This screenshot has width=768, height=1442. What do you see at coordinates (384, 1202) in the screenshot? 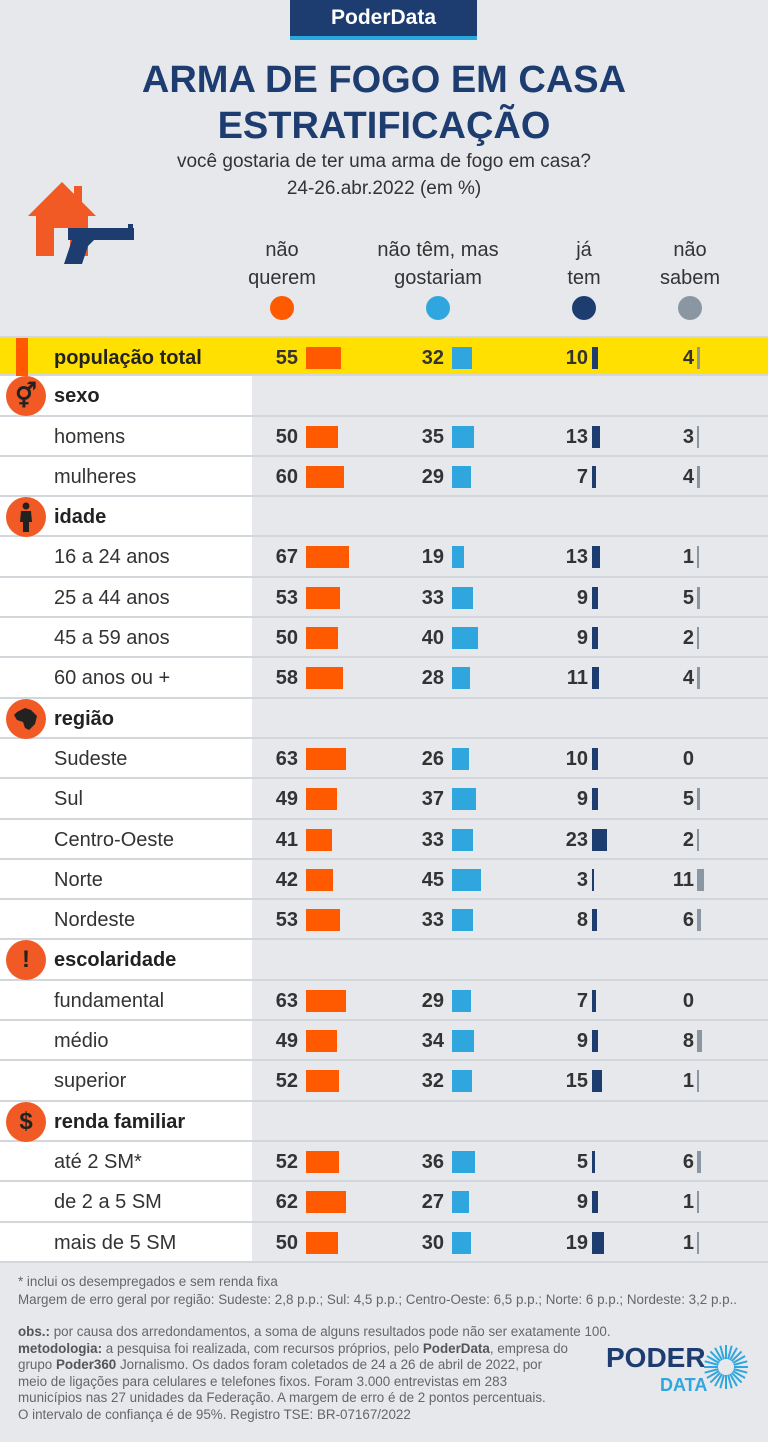
I see `table-row: de 2 a 5 SM 62 27 9 1` at bounding box center [384, 1202].